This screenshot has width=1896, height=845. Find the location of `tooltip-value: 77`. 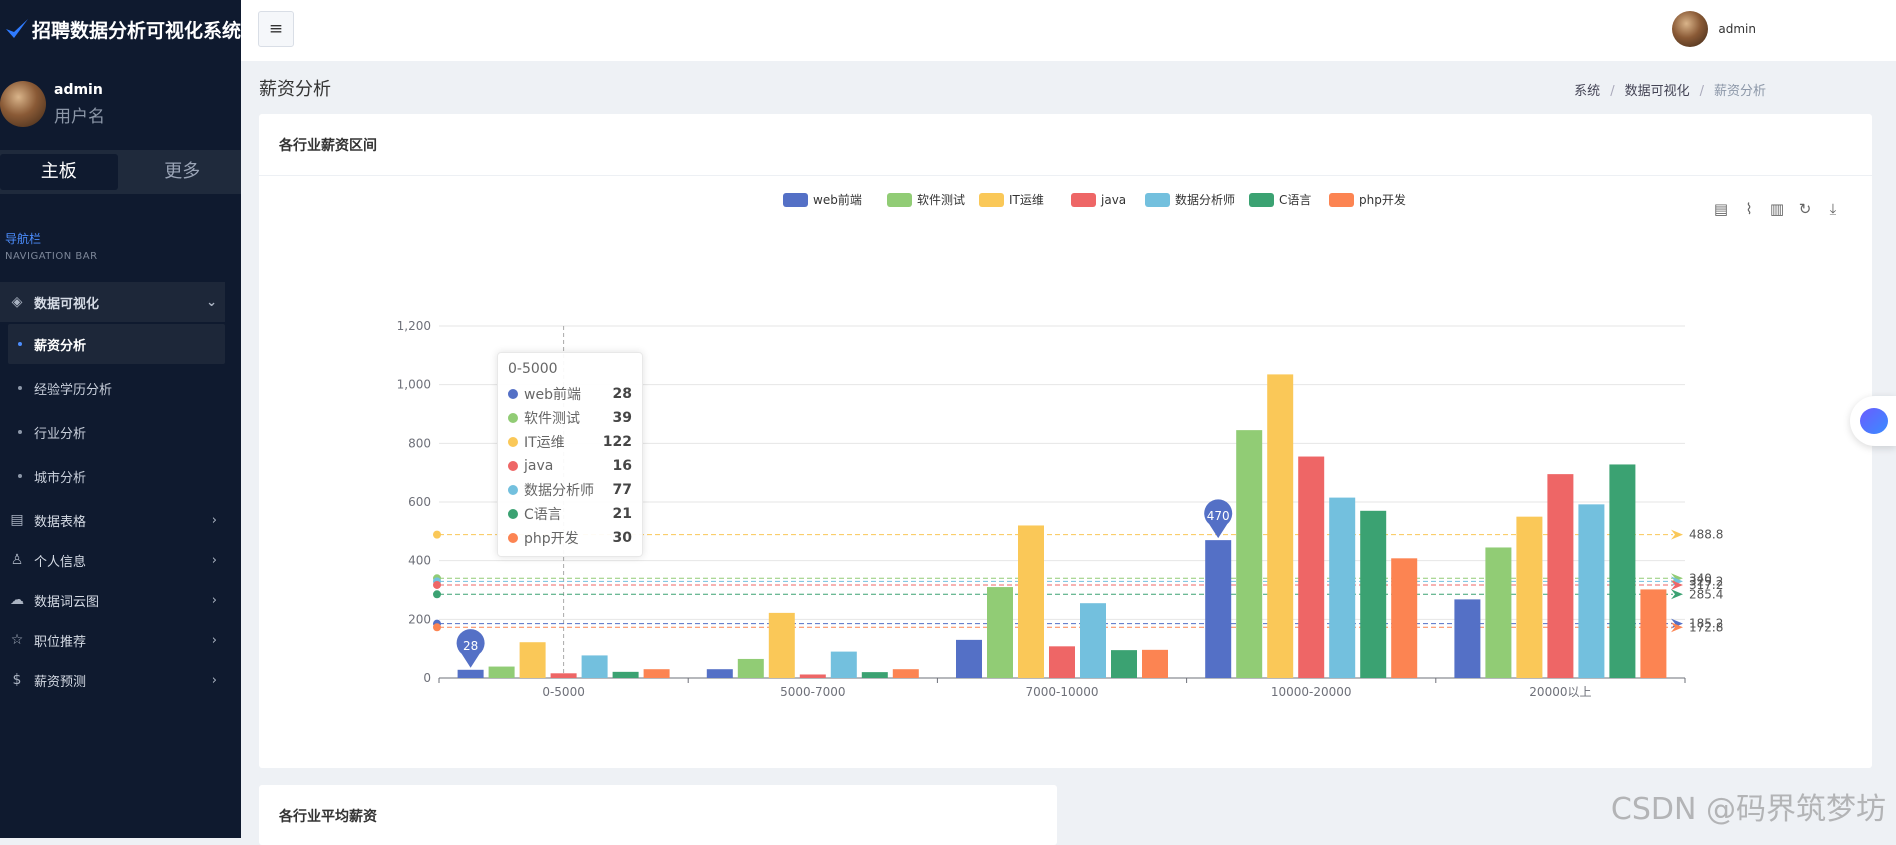

tooltip-value: 77 is located at coordinates (622, 490).